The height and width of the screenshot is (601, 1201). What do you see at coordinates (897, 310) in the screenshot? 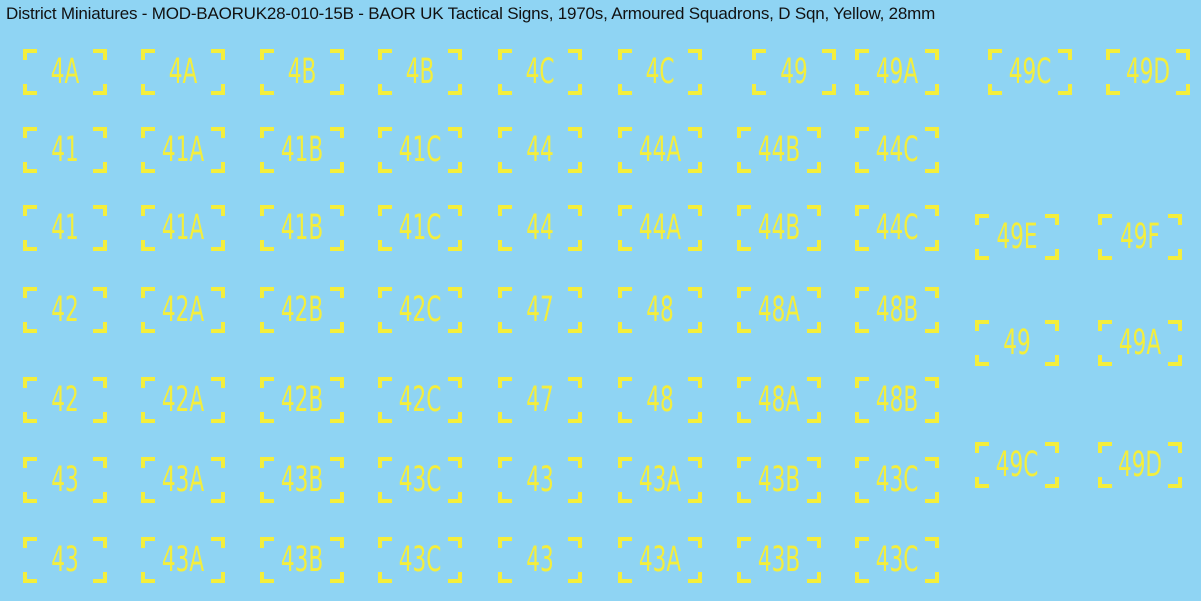
I see `sign: 48B` at bounding box center [897, 310].